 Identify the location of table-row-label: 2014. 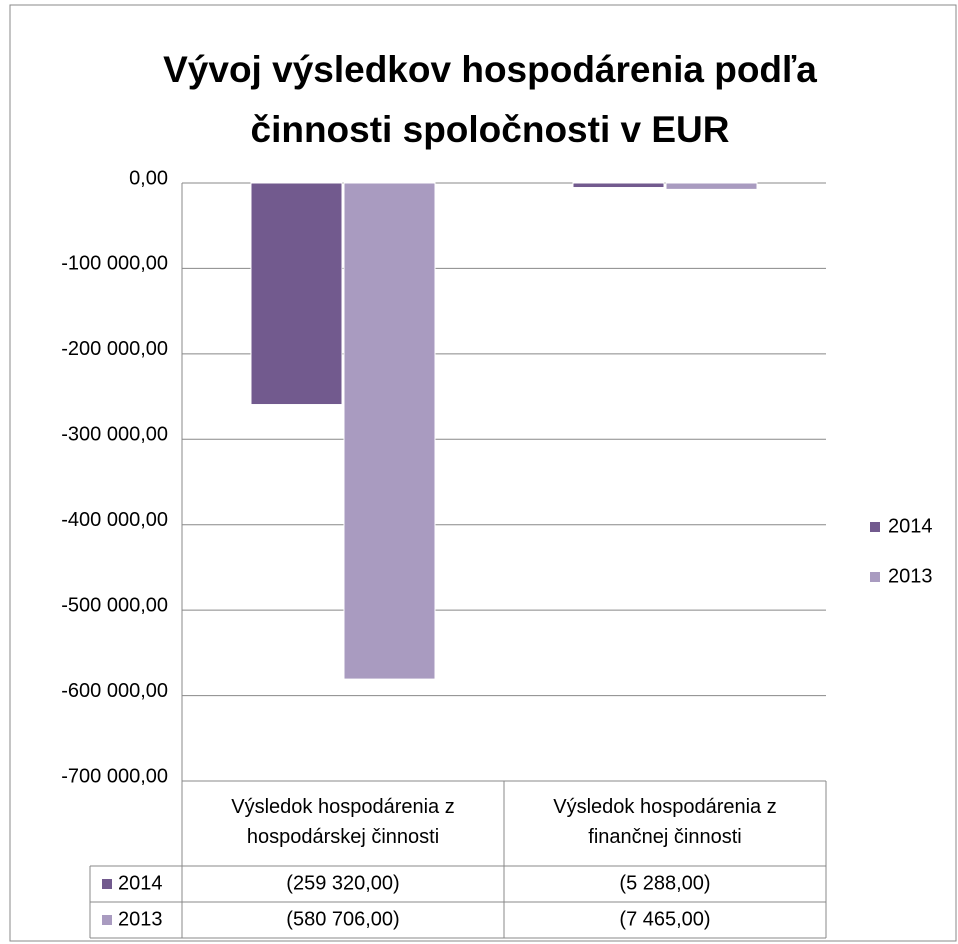
(140, 883).